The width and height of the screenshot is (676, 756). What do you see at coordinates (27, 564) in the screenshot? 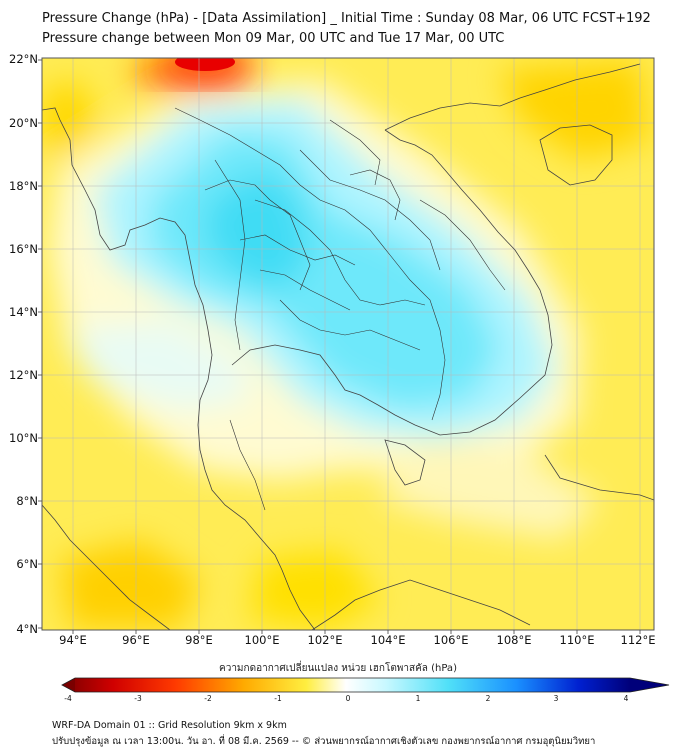
I see `lat-label-6n: 6°N` at bounding box center [27, 564].